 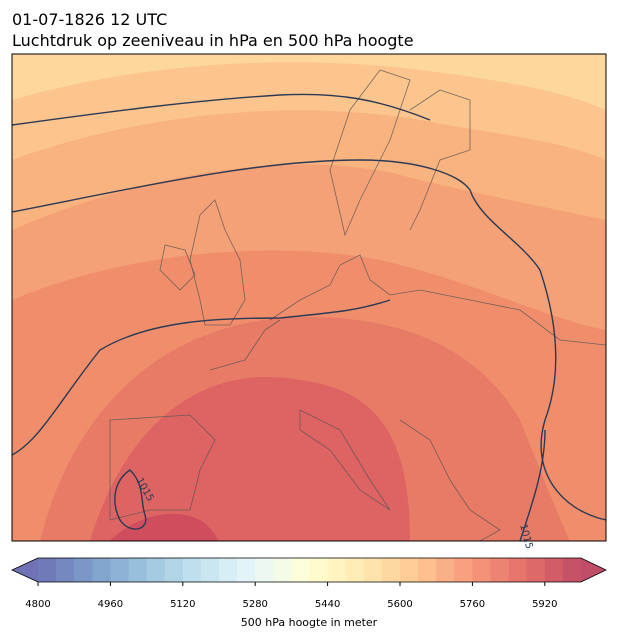 I want to click on colorbar: 4800 4960 5120 5280 5440 5600 5760 5920, so click(x=309, y=583).